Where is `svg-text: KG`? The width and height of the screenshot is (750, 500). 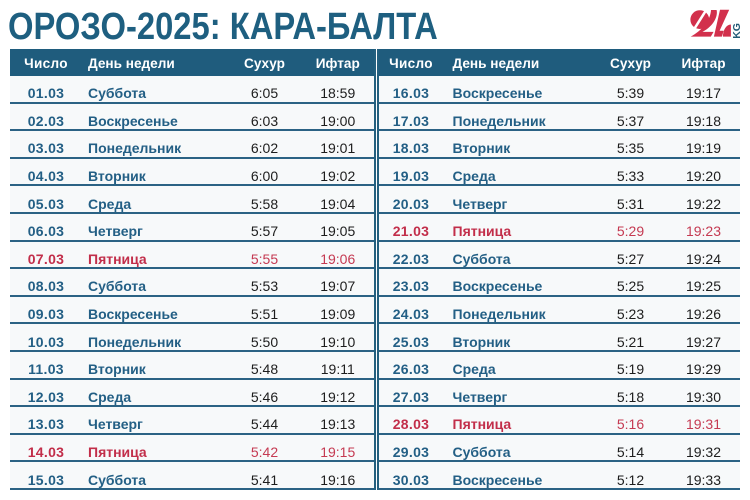
svg-text: KG is located at coordinates (737, 31).